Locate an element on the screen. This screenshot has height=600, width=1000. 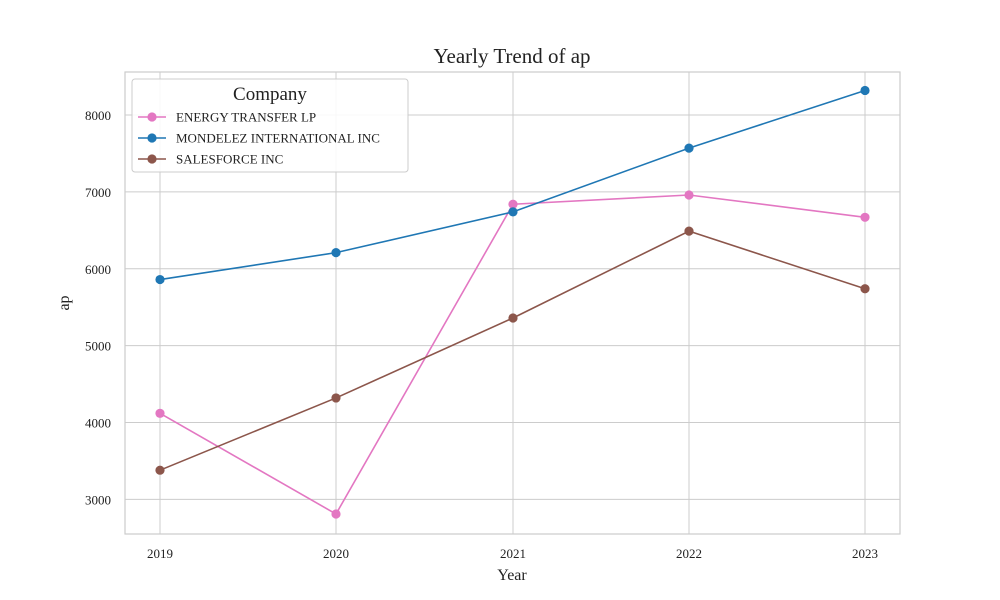
y-tick-label: 4000 is located at coordinates (98, 423).